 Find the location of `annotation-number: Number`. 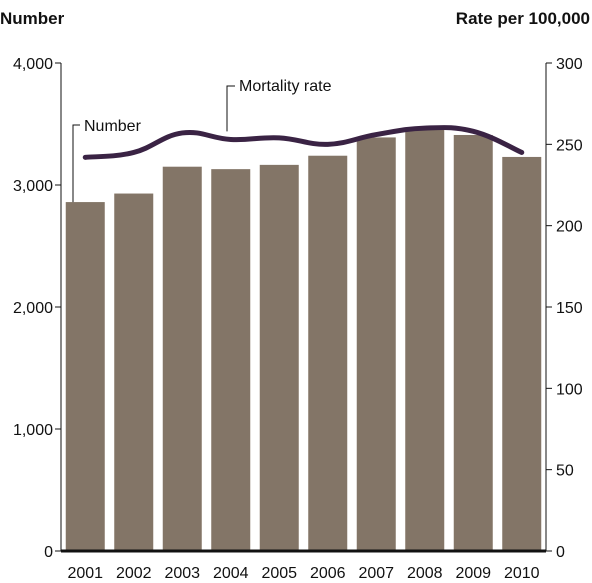

annotation-number: Number is located at coordinates (113, 126).